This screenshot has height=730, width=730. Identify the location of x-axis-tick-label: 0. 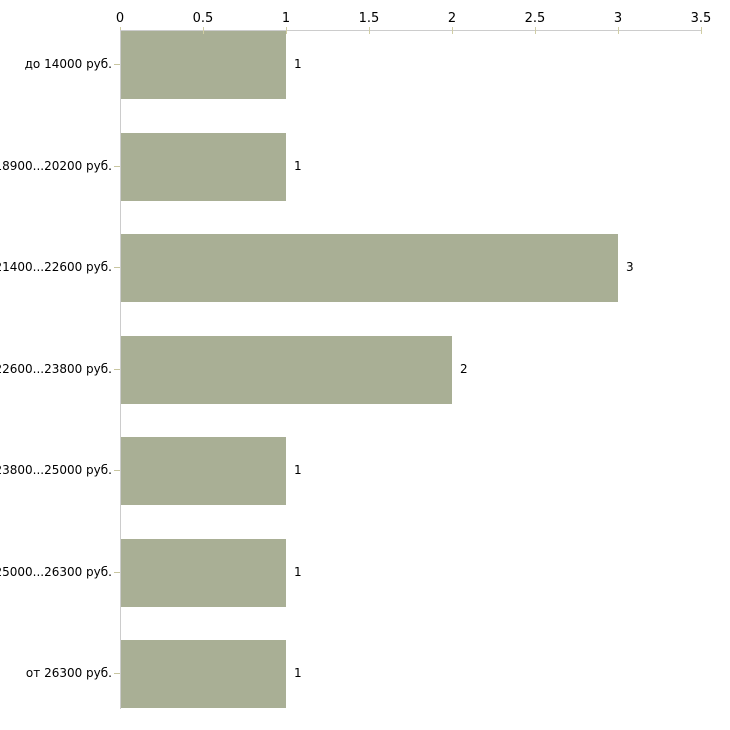
(120, 18).